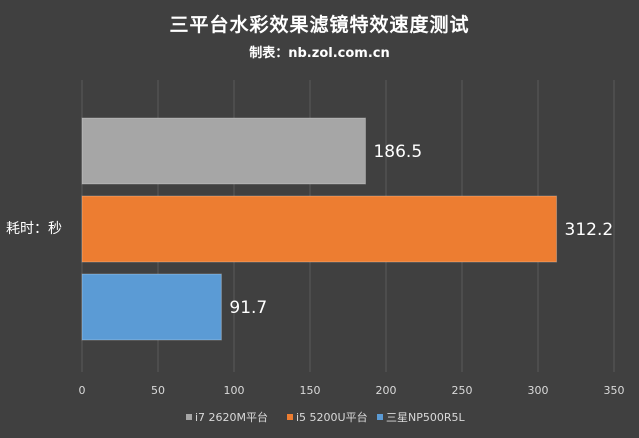 Image resolution: width=639 pixels, height=438 pixels. I want to click on x-tick-label: 250, so click(462, 390).